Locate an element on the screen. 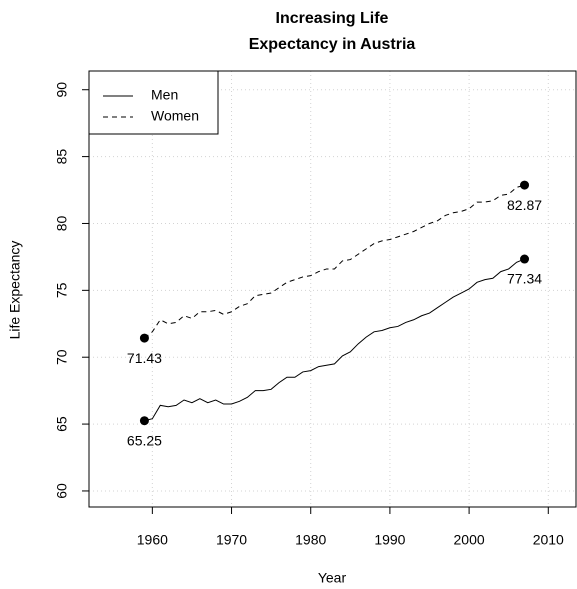 The image size is (577, 589). x-axis-label: Year is located at coordinates (332, 578).